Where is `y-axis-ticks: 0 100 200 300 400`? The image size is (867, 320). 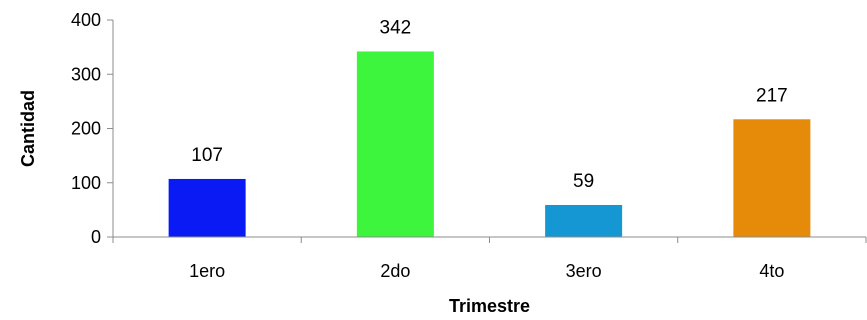 y-axis-ticks: 0 100 200 300 400 is located at coordinates (92, 128).